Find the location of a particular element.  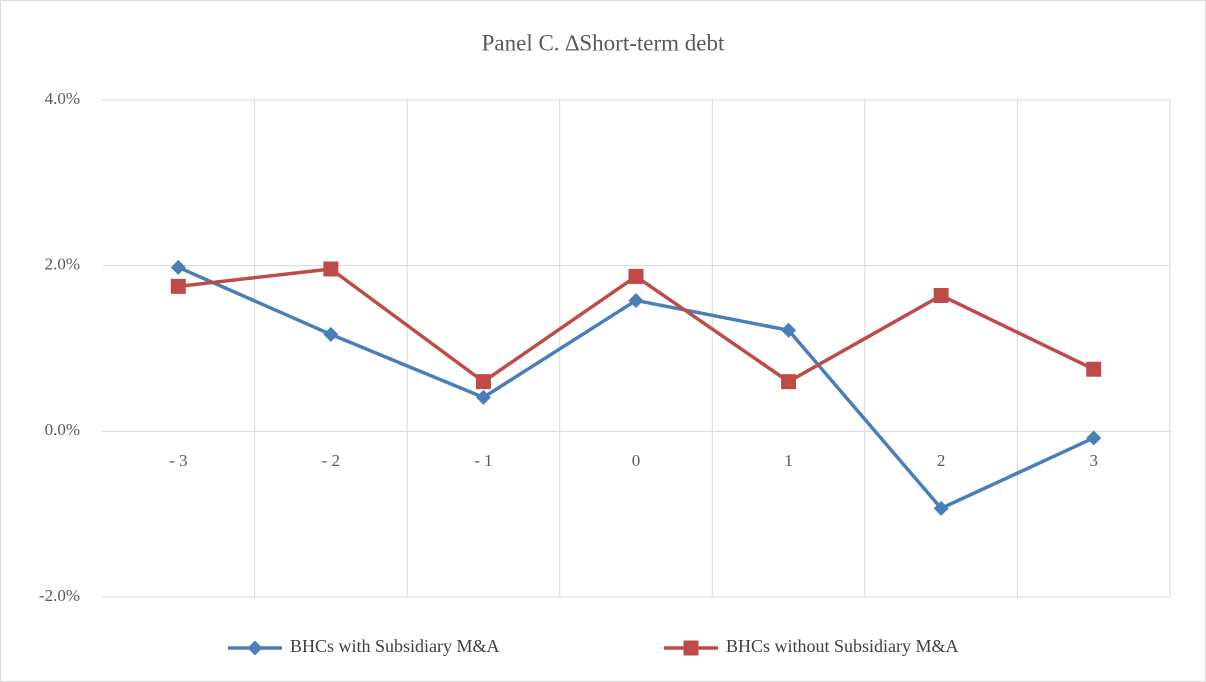

x-tick-label: 1 is located at coordinates (788, 460).